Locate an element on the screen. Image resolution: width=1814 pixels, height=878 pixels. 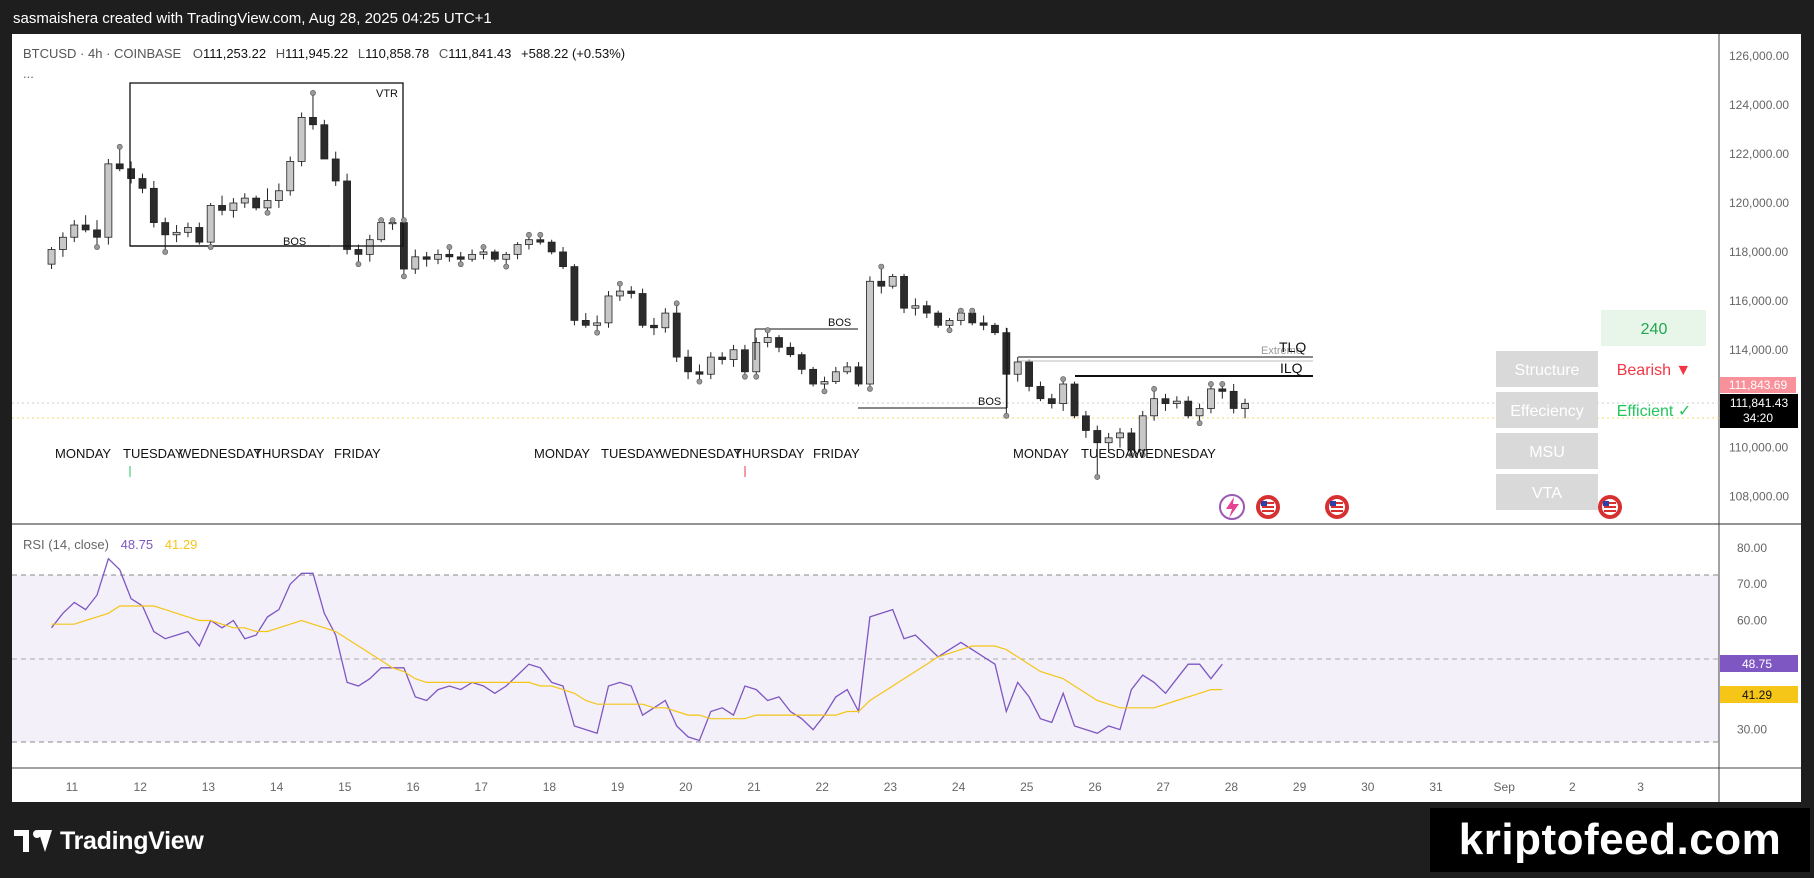
time-tick-label: 21 is located at coordinates (754, 787).